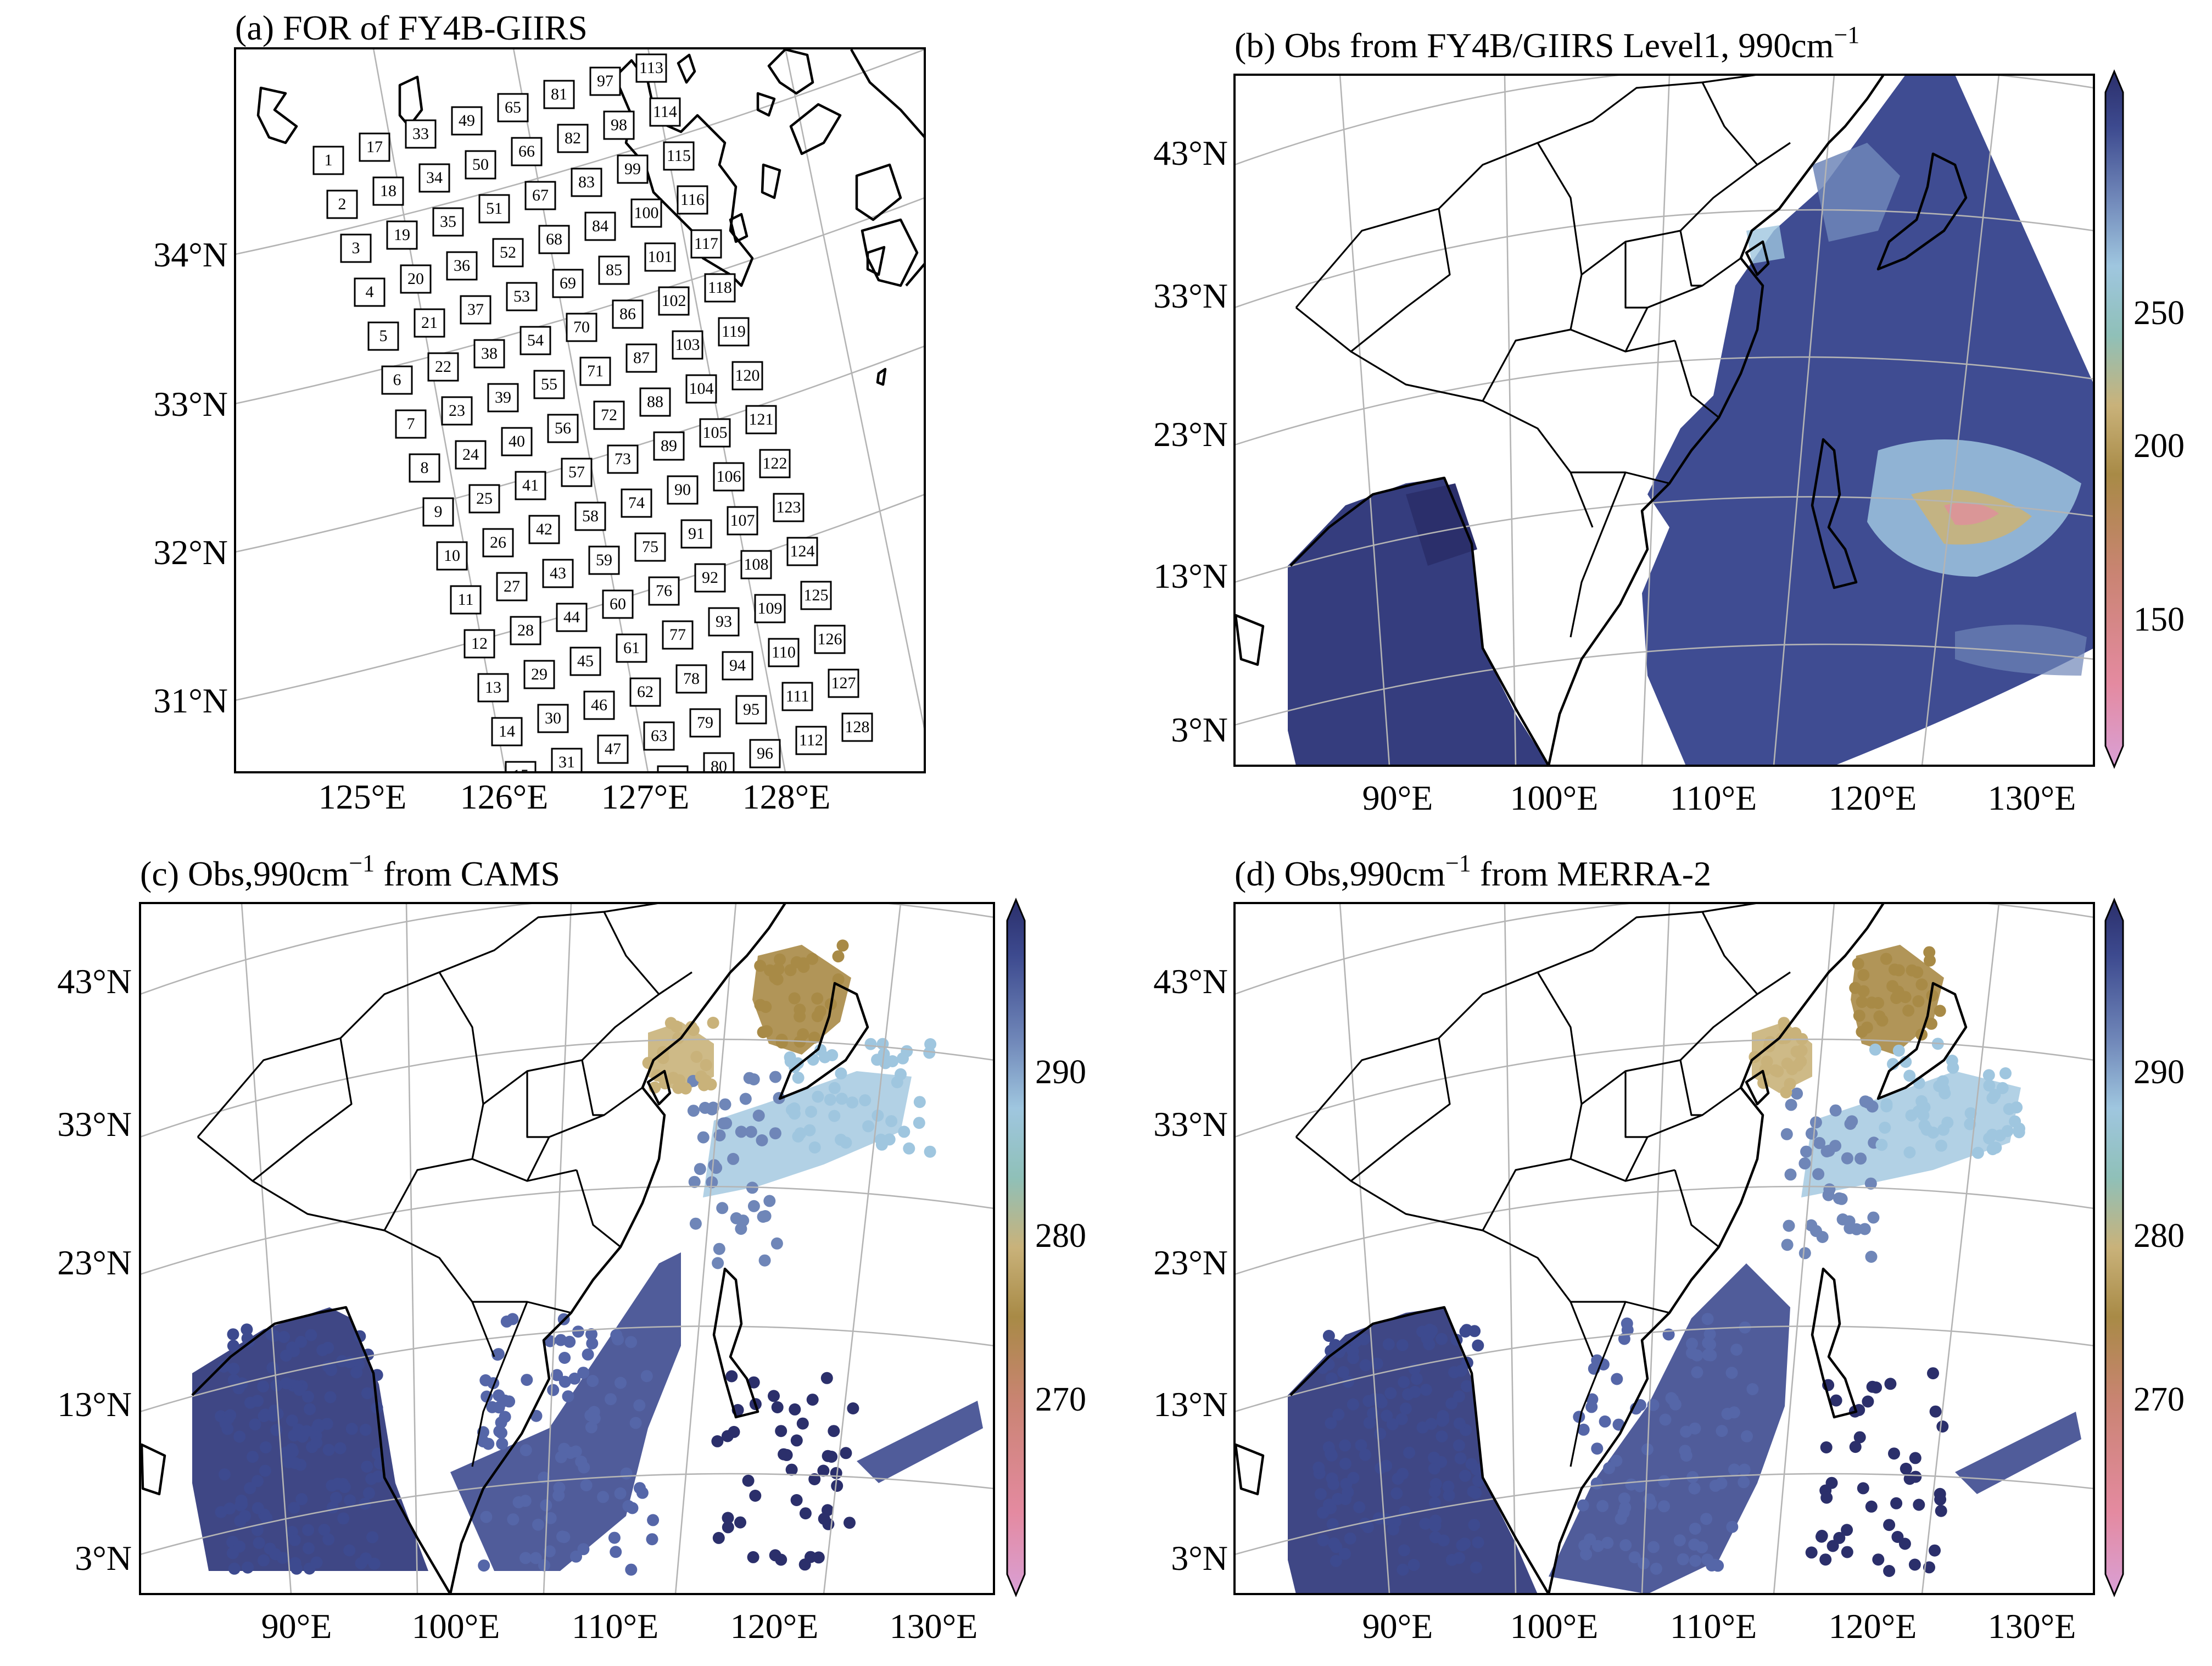  I want to click on for-number: 100, so click(646, 213).